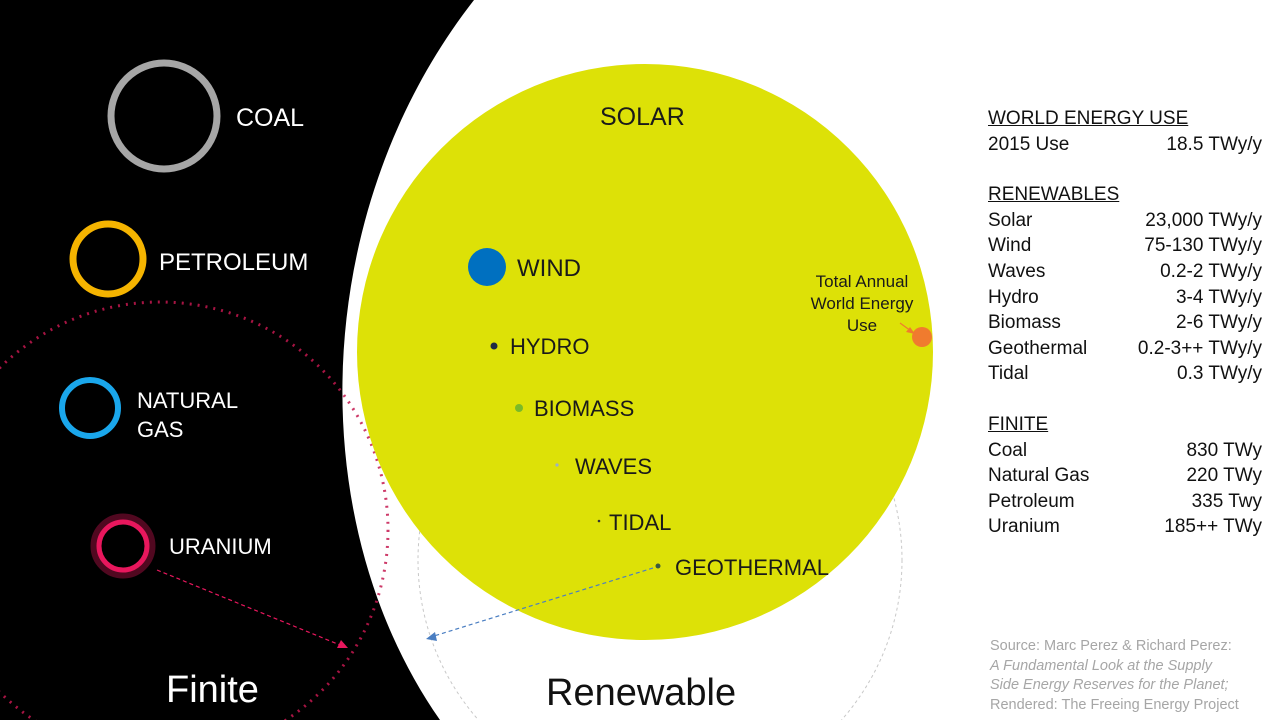 Image resolution: width=1280 pixels, height=720 pixels. I want to click on geothermal-dot, so click(658, 566).